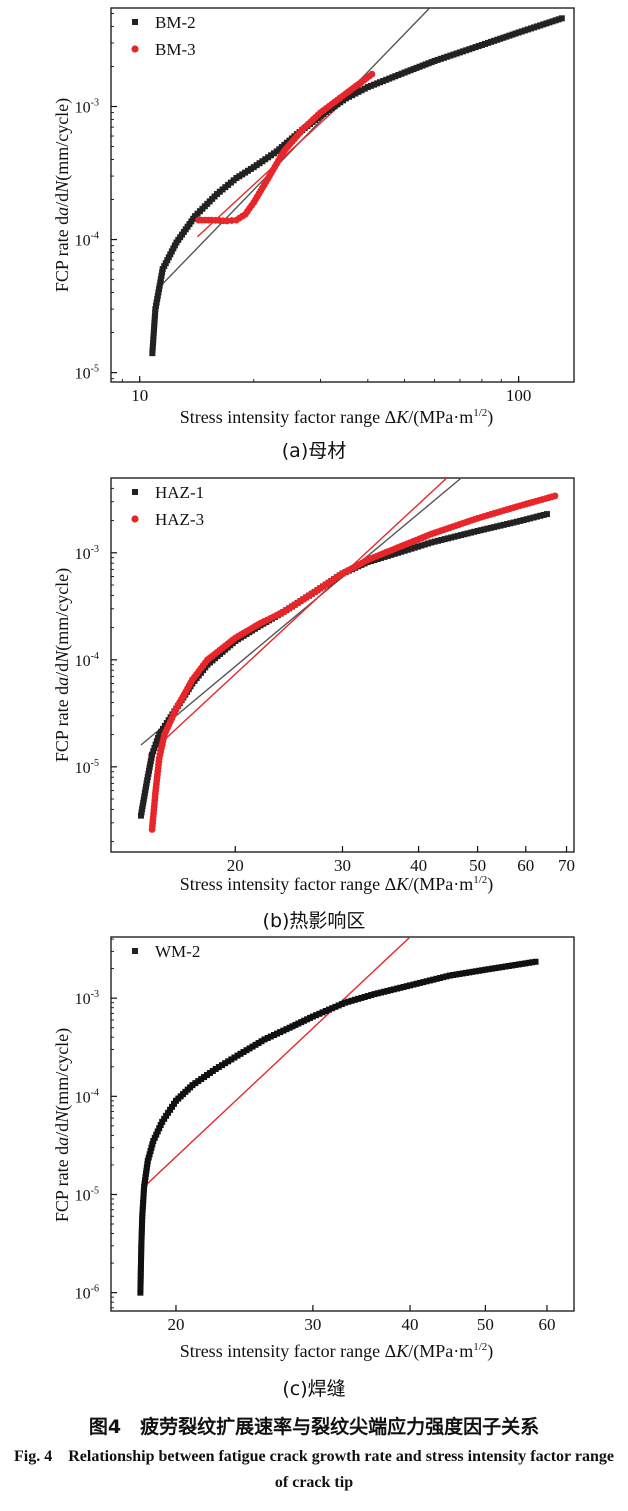 Image resolution: width=628 pixels, height=1511 pixels. I want to click on x-tick-label: 60, so click(525, 865).